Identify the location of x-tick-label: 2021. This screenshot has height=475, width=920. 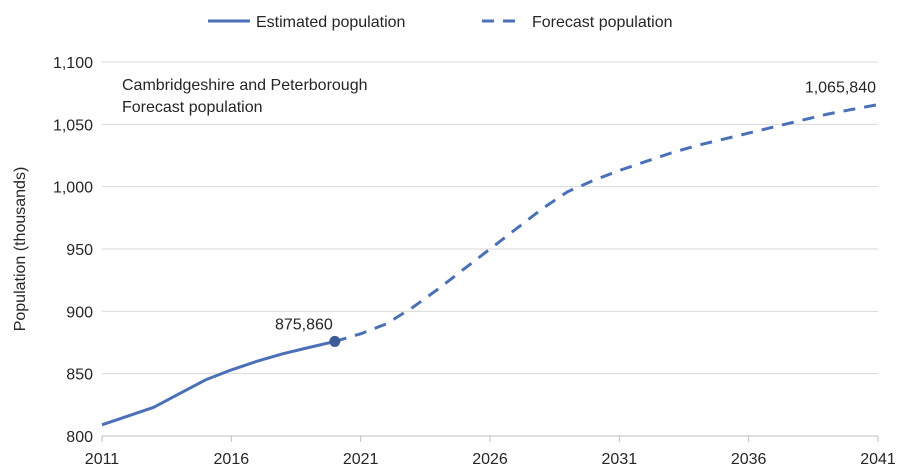
(361, 459).